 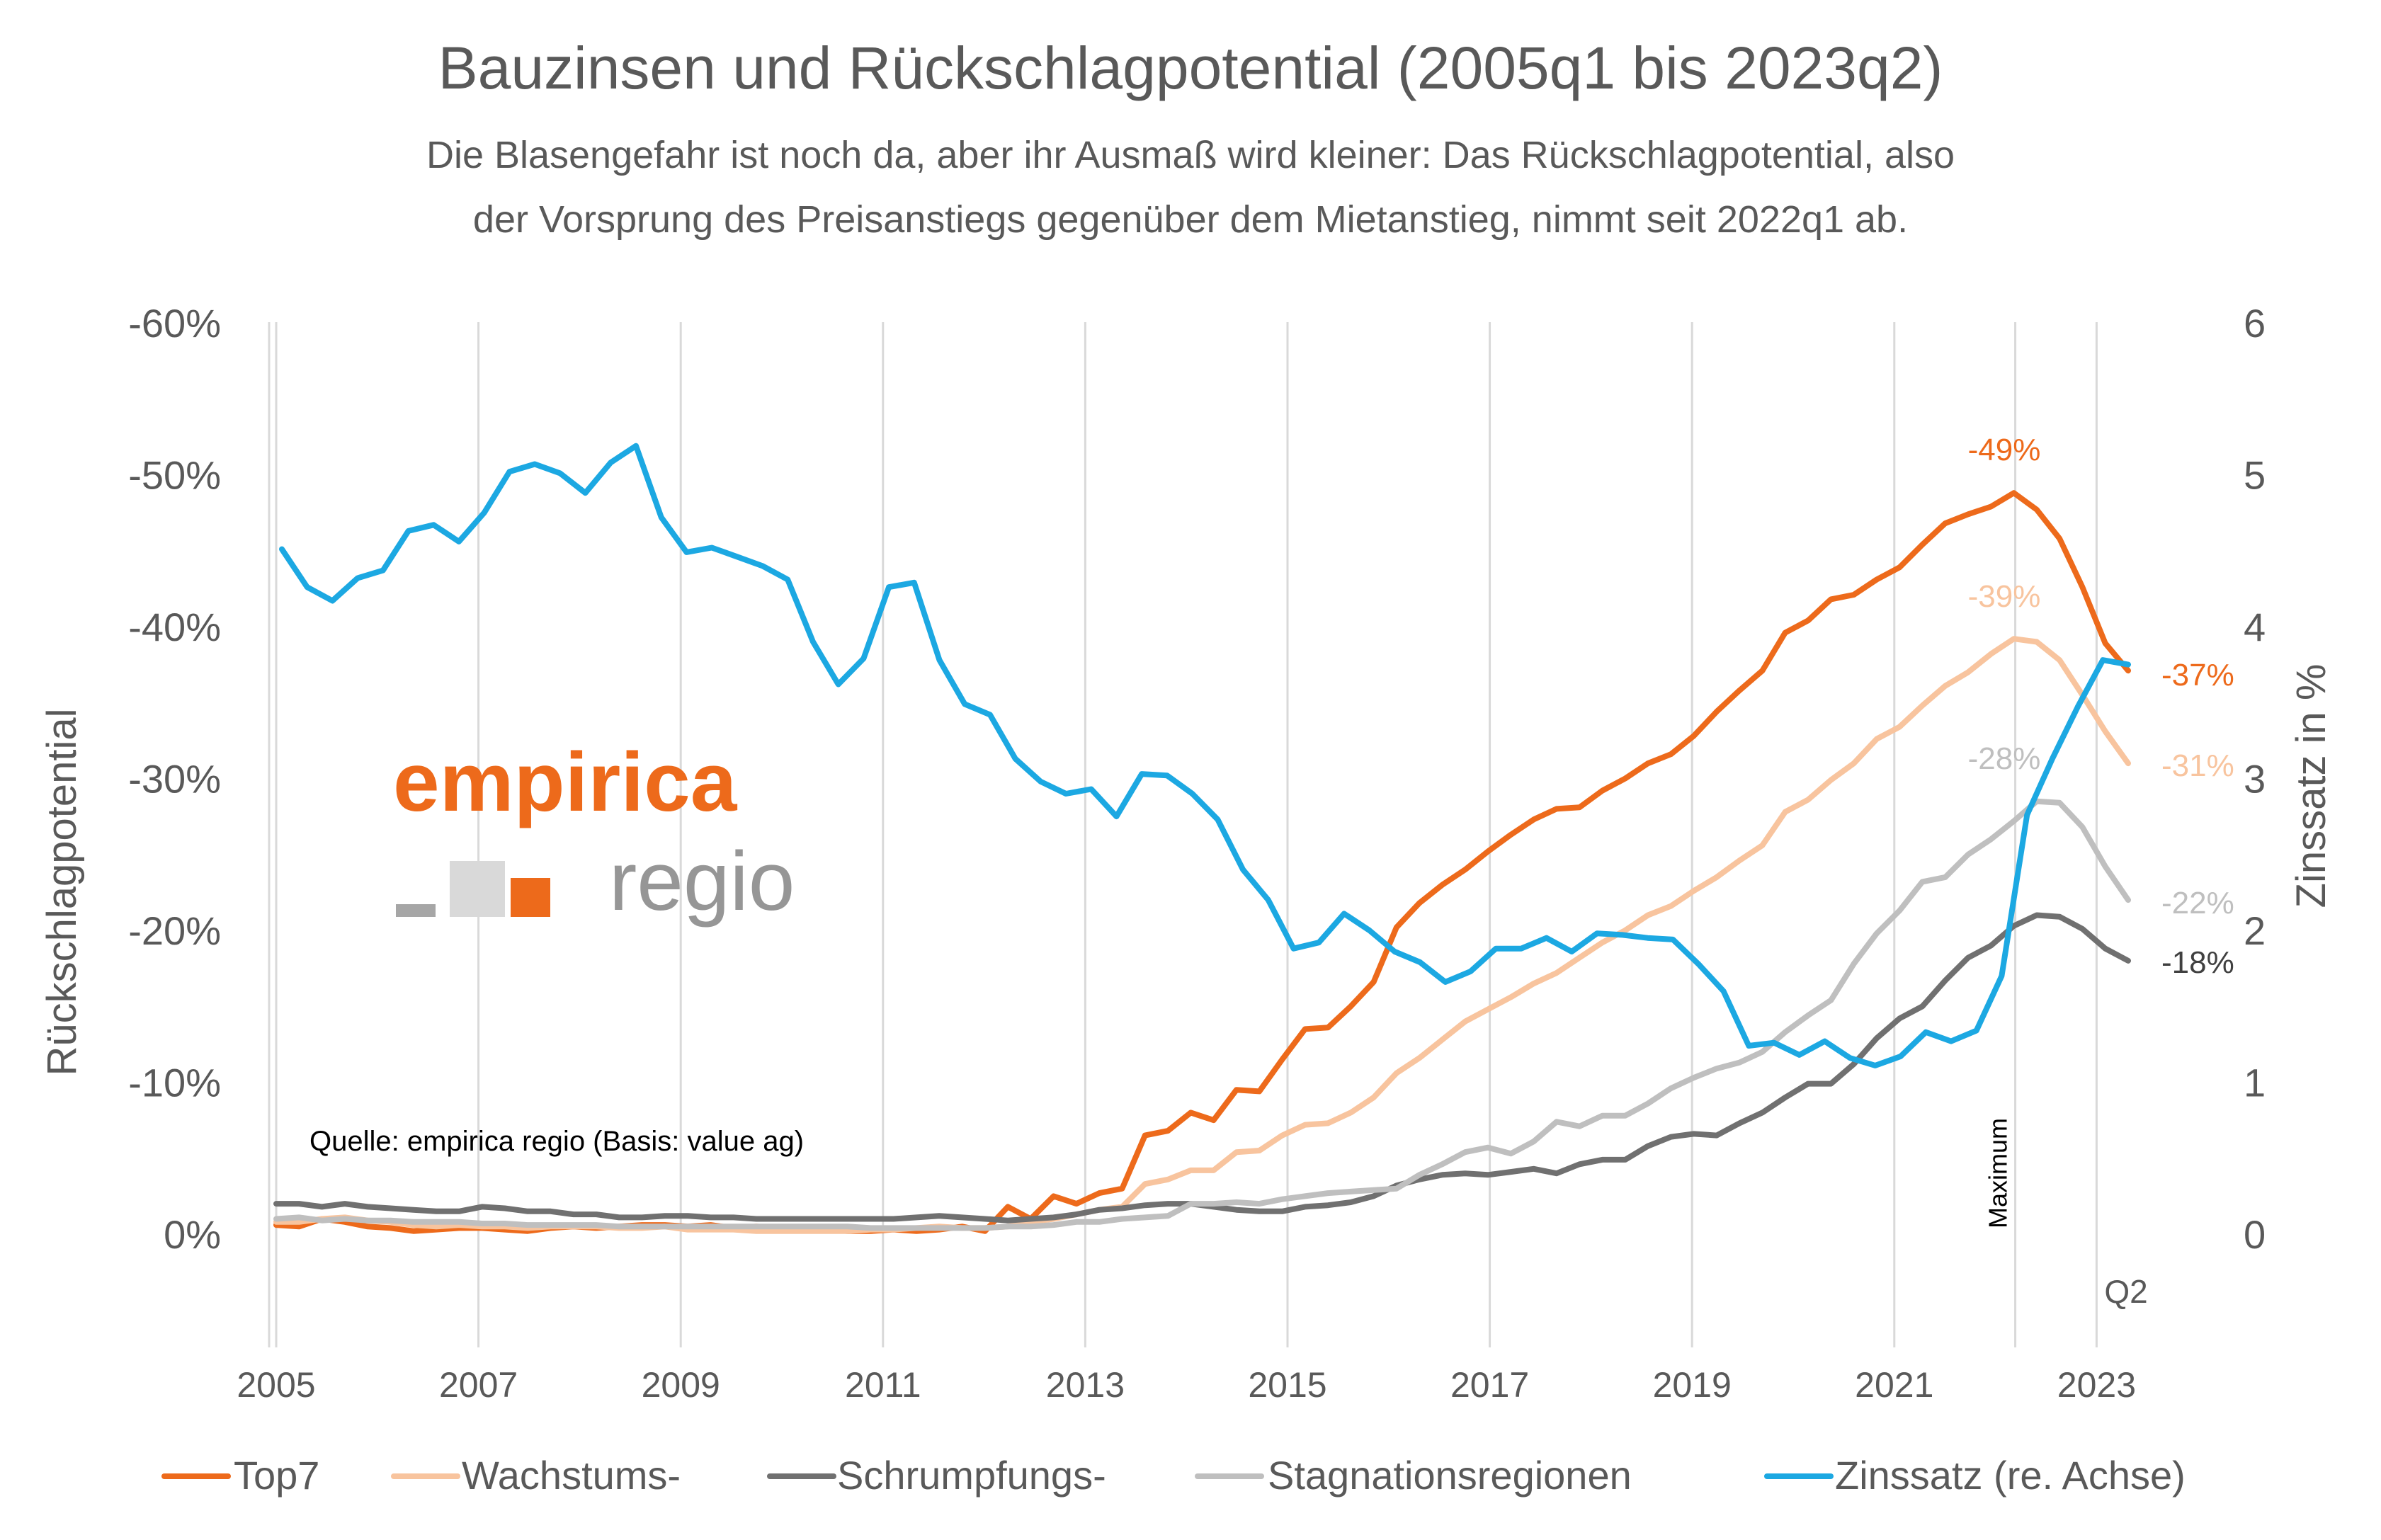 I want to click on label-top7-peak: -49%, so click(x=2005, y=450).